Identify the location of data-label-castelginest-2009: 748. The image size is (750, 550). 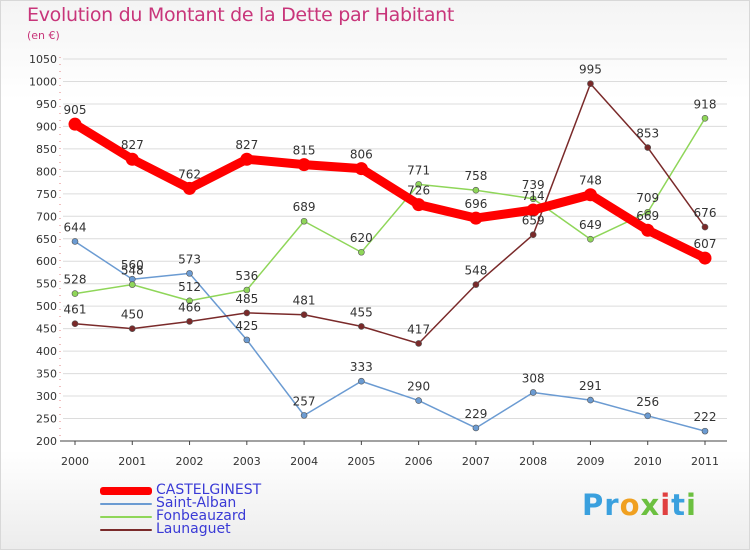
(590, 181).